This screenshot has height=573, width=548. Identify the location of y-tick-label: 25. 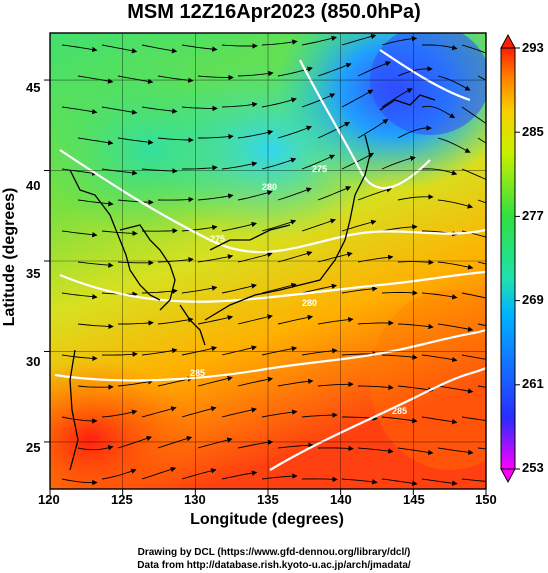
(33, 447).